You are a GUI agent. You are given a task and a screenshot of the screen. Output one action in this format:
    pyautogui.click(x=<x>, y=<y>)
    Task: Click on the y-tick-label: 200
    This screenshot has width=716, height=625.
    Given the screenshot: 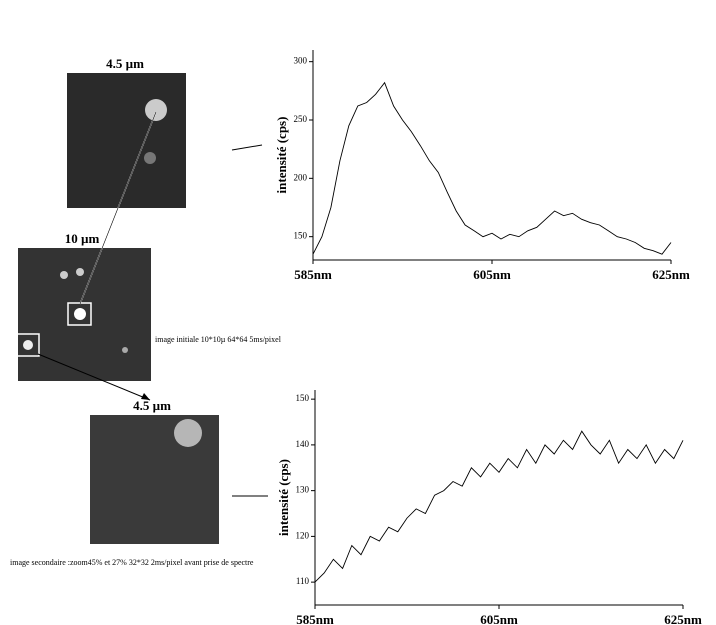 What is the action you would take?
    pyautogui.click(x=301, y=177)
    